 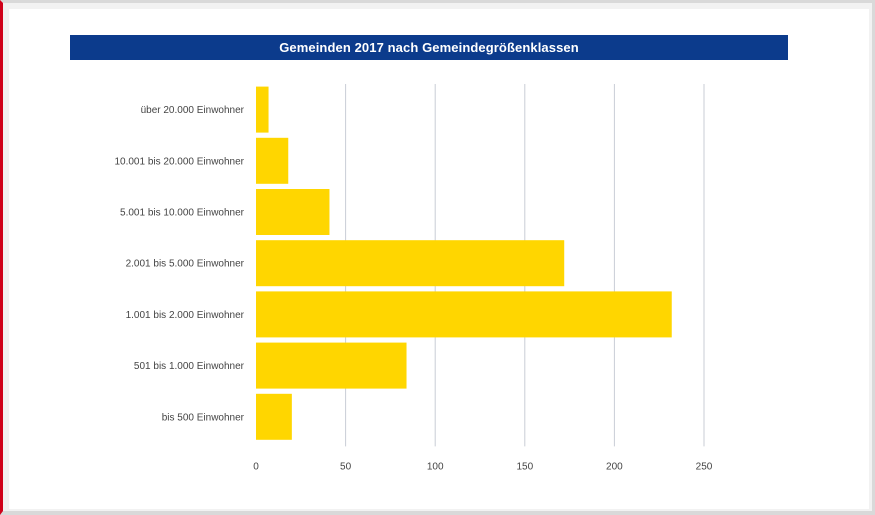 What do you see at coordinates (189, 366) in the screenshot?
I see `category-label-5: 501 bis 1.000 Einwohner` at bounding box center [189, 366].